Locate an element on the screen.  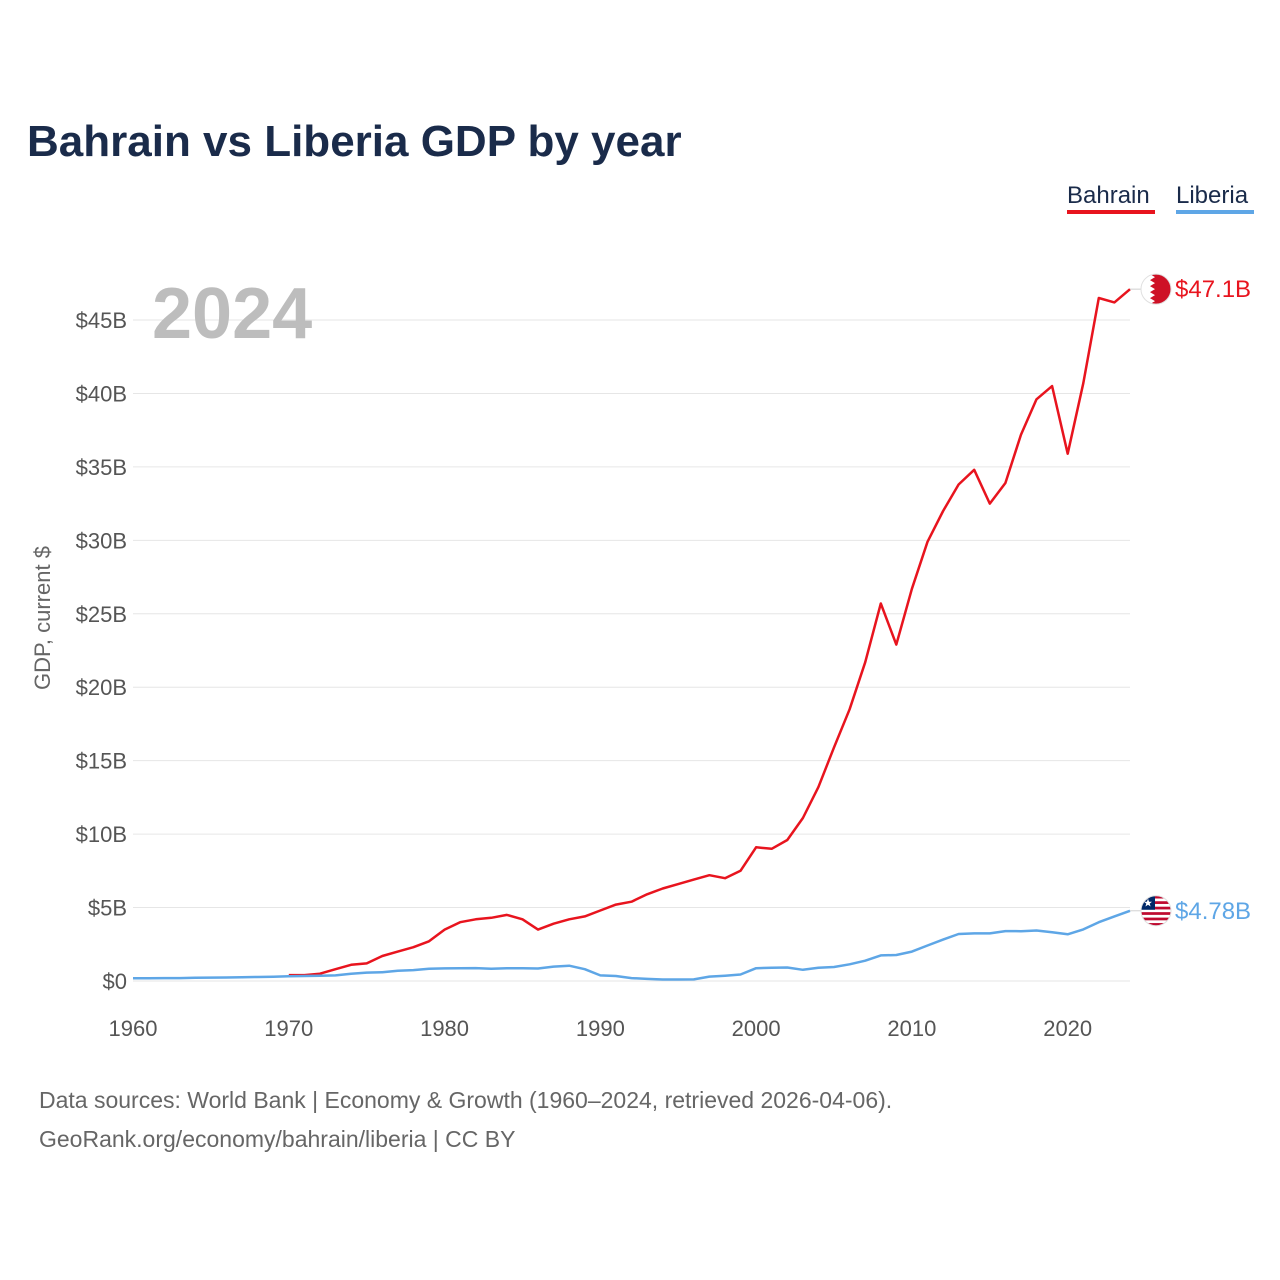
flag-body-liberia is located at coordinates (1156, 910).